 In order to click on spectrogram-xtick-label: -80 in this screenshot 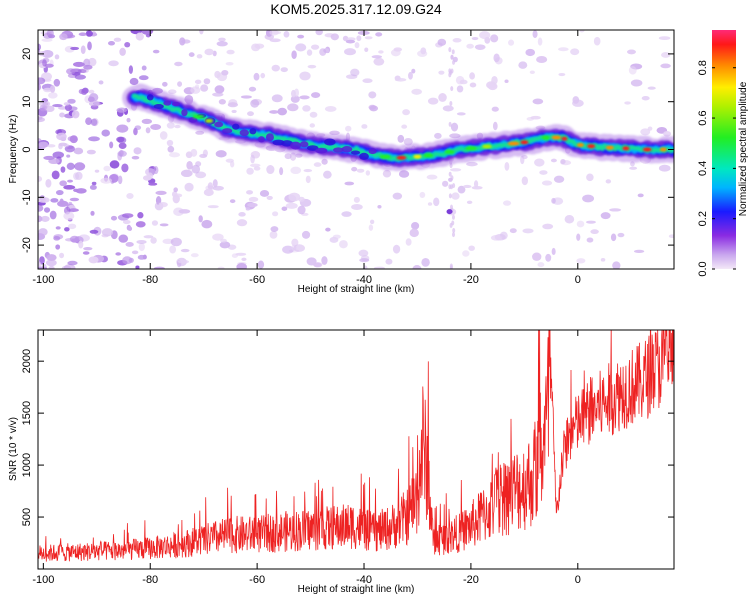, I will do `click(150, 280)`.